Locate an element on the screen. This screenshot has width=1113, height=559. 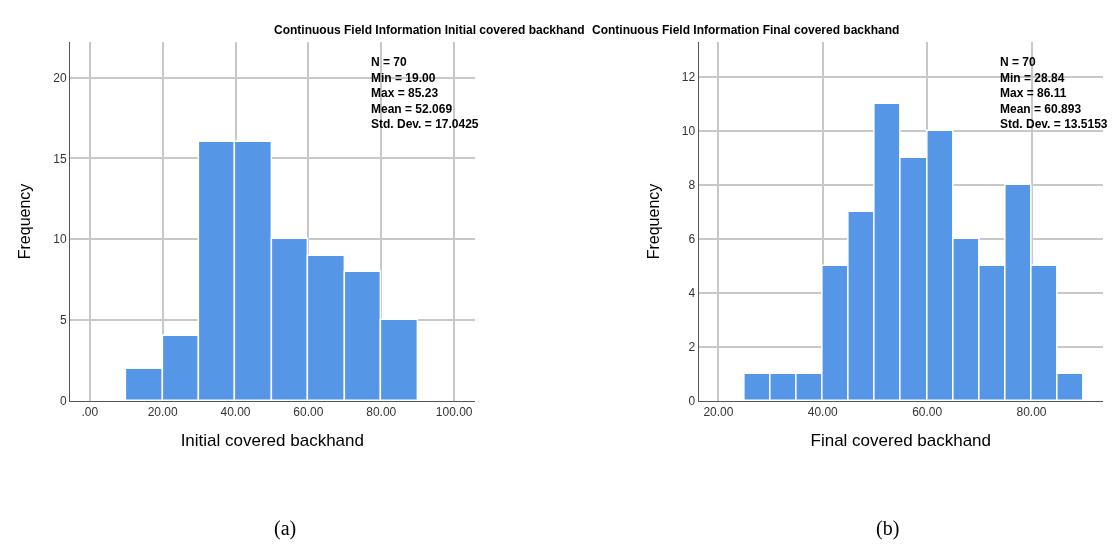
y-tick-label: 6 is located at coordinates (692, 239).